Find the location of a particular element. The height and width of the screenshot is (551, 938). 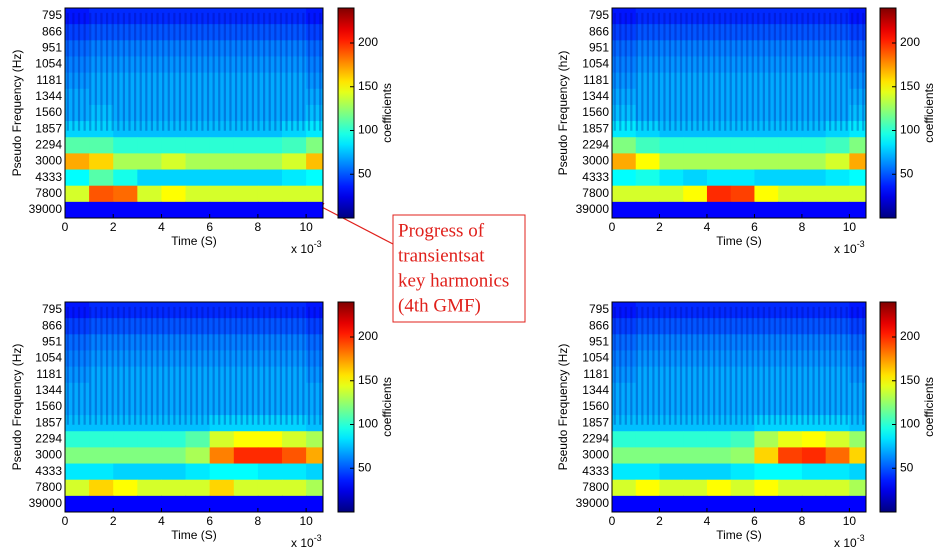

x-tick-label: 8 is located at coordinates (258, 521).